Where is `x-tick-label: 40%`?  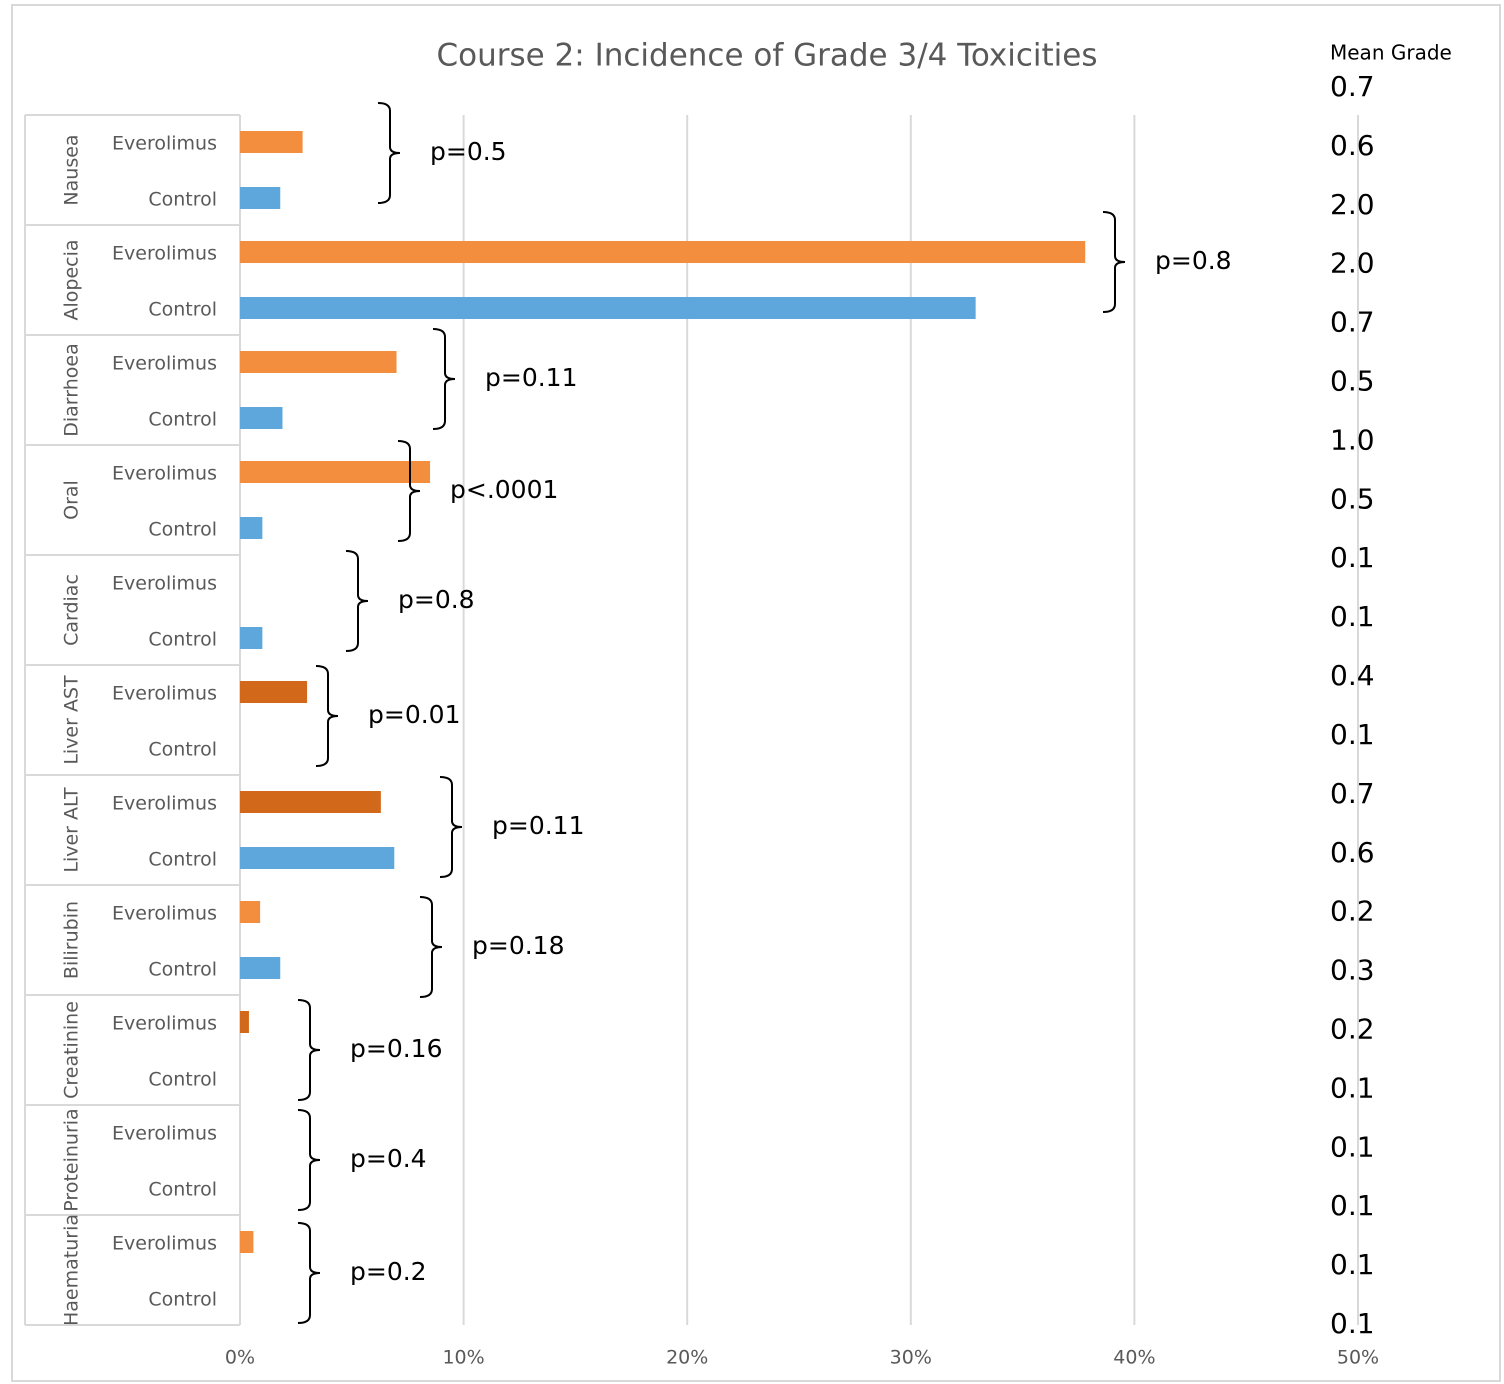 x-tick-label: 40% is located at coordinates (1134, 1358).